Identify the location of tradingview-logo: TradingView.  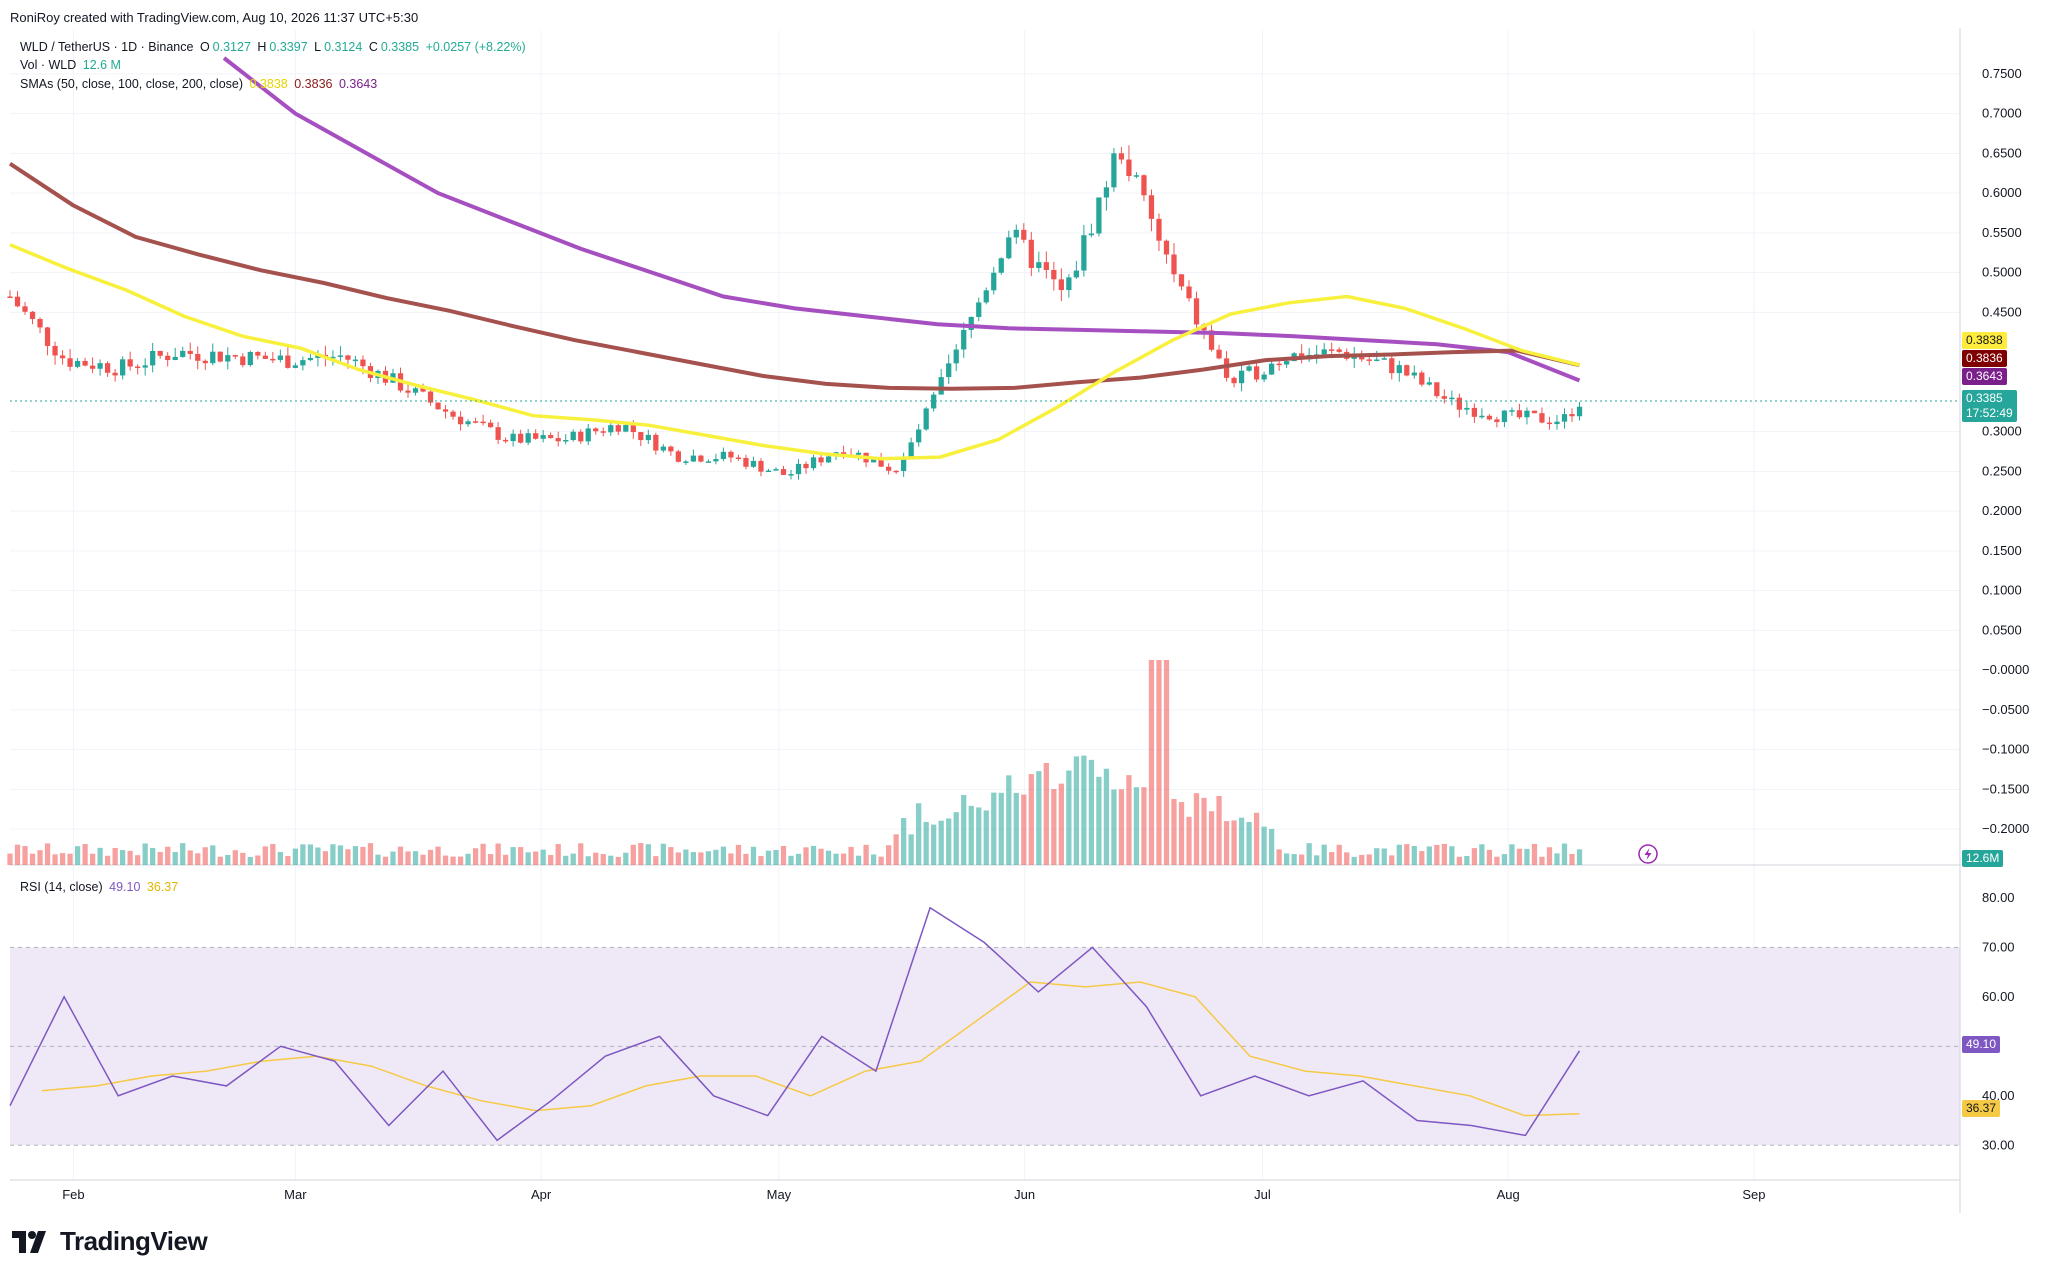
(110, 1241).